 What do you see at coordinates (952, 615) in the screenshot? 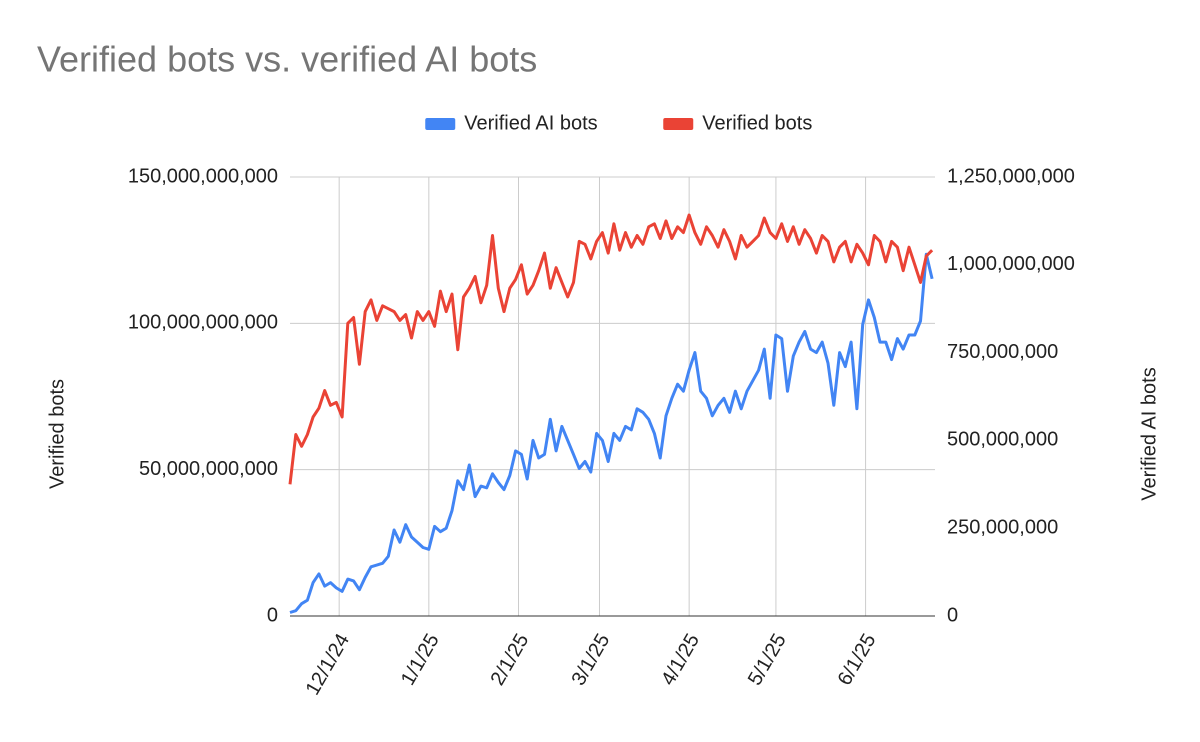
I see `y2-tick-label: 0` at bounding box center [952, 615].